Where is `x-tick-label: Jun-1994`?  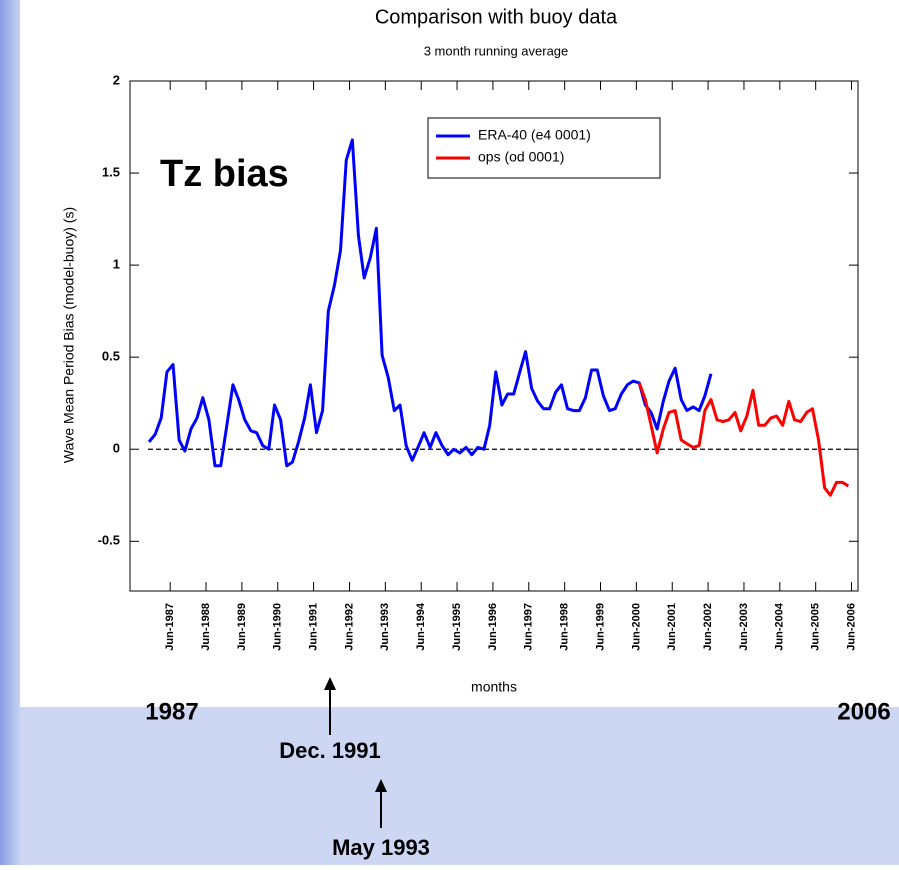
x-tick-label: Jun-1994 is located at coordinates (421, 626).